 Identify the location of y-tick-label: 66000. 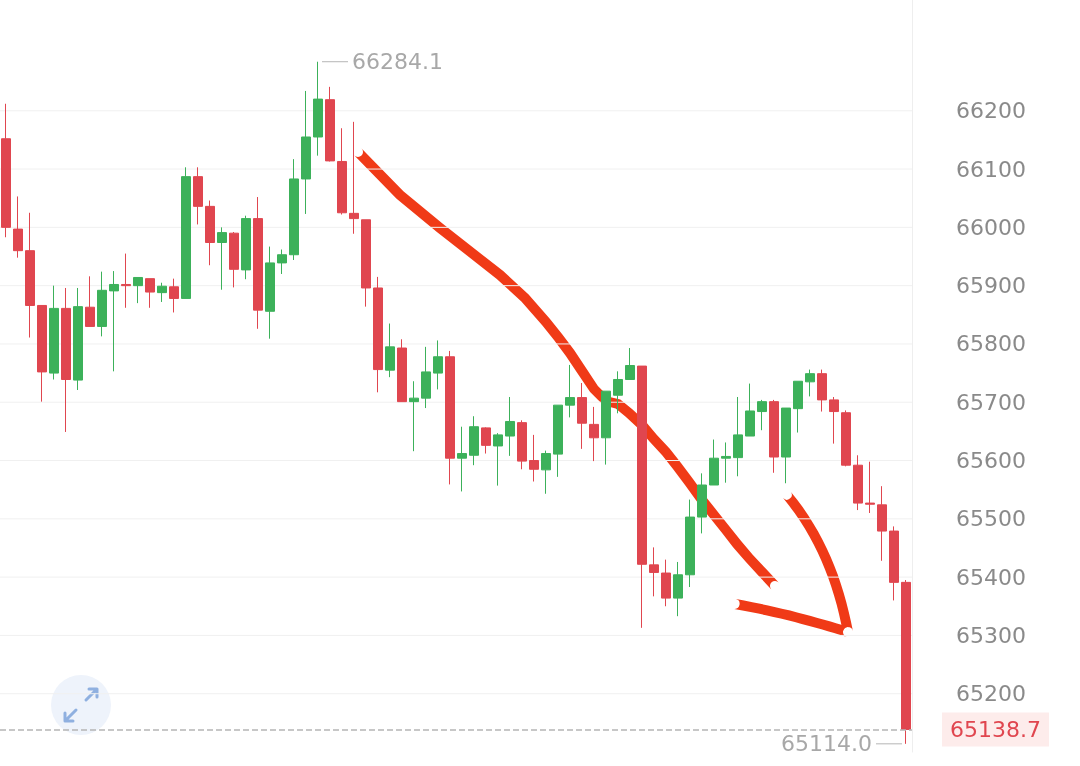
(991, 227).